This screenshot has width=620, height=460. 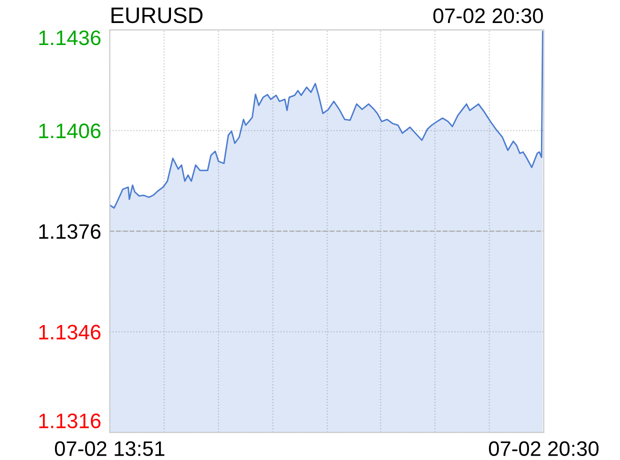 What do you see at coordinates (69, 332) in the screenshot?
I see `y-tick-label: 1.1346` at bounding box center [69, 332].